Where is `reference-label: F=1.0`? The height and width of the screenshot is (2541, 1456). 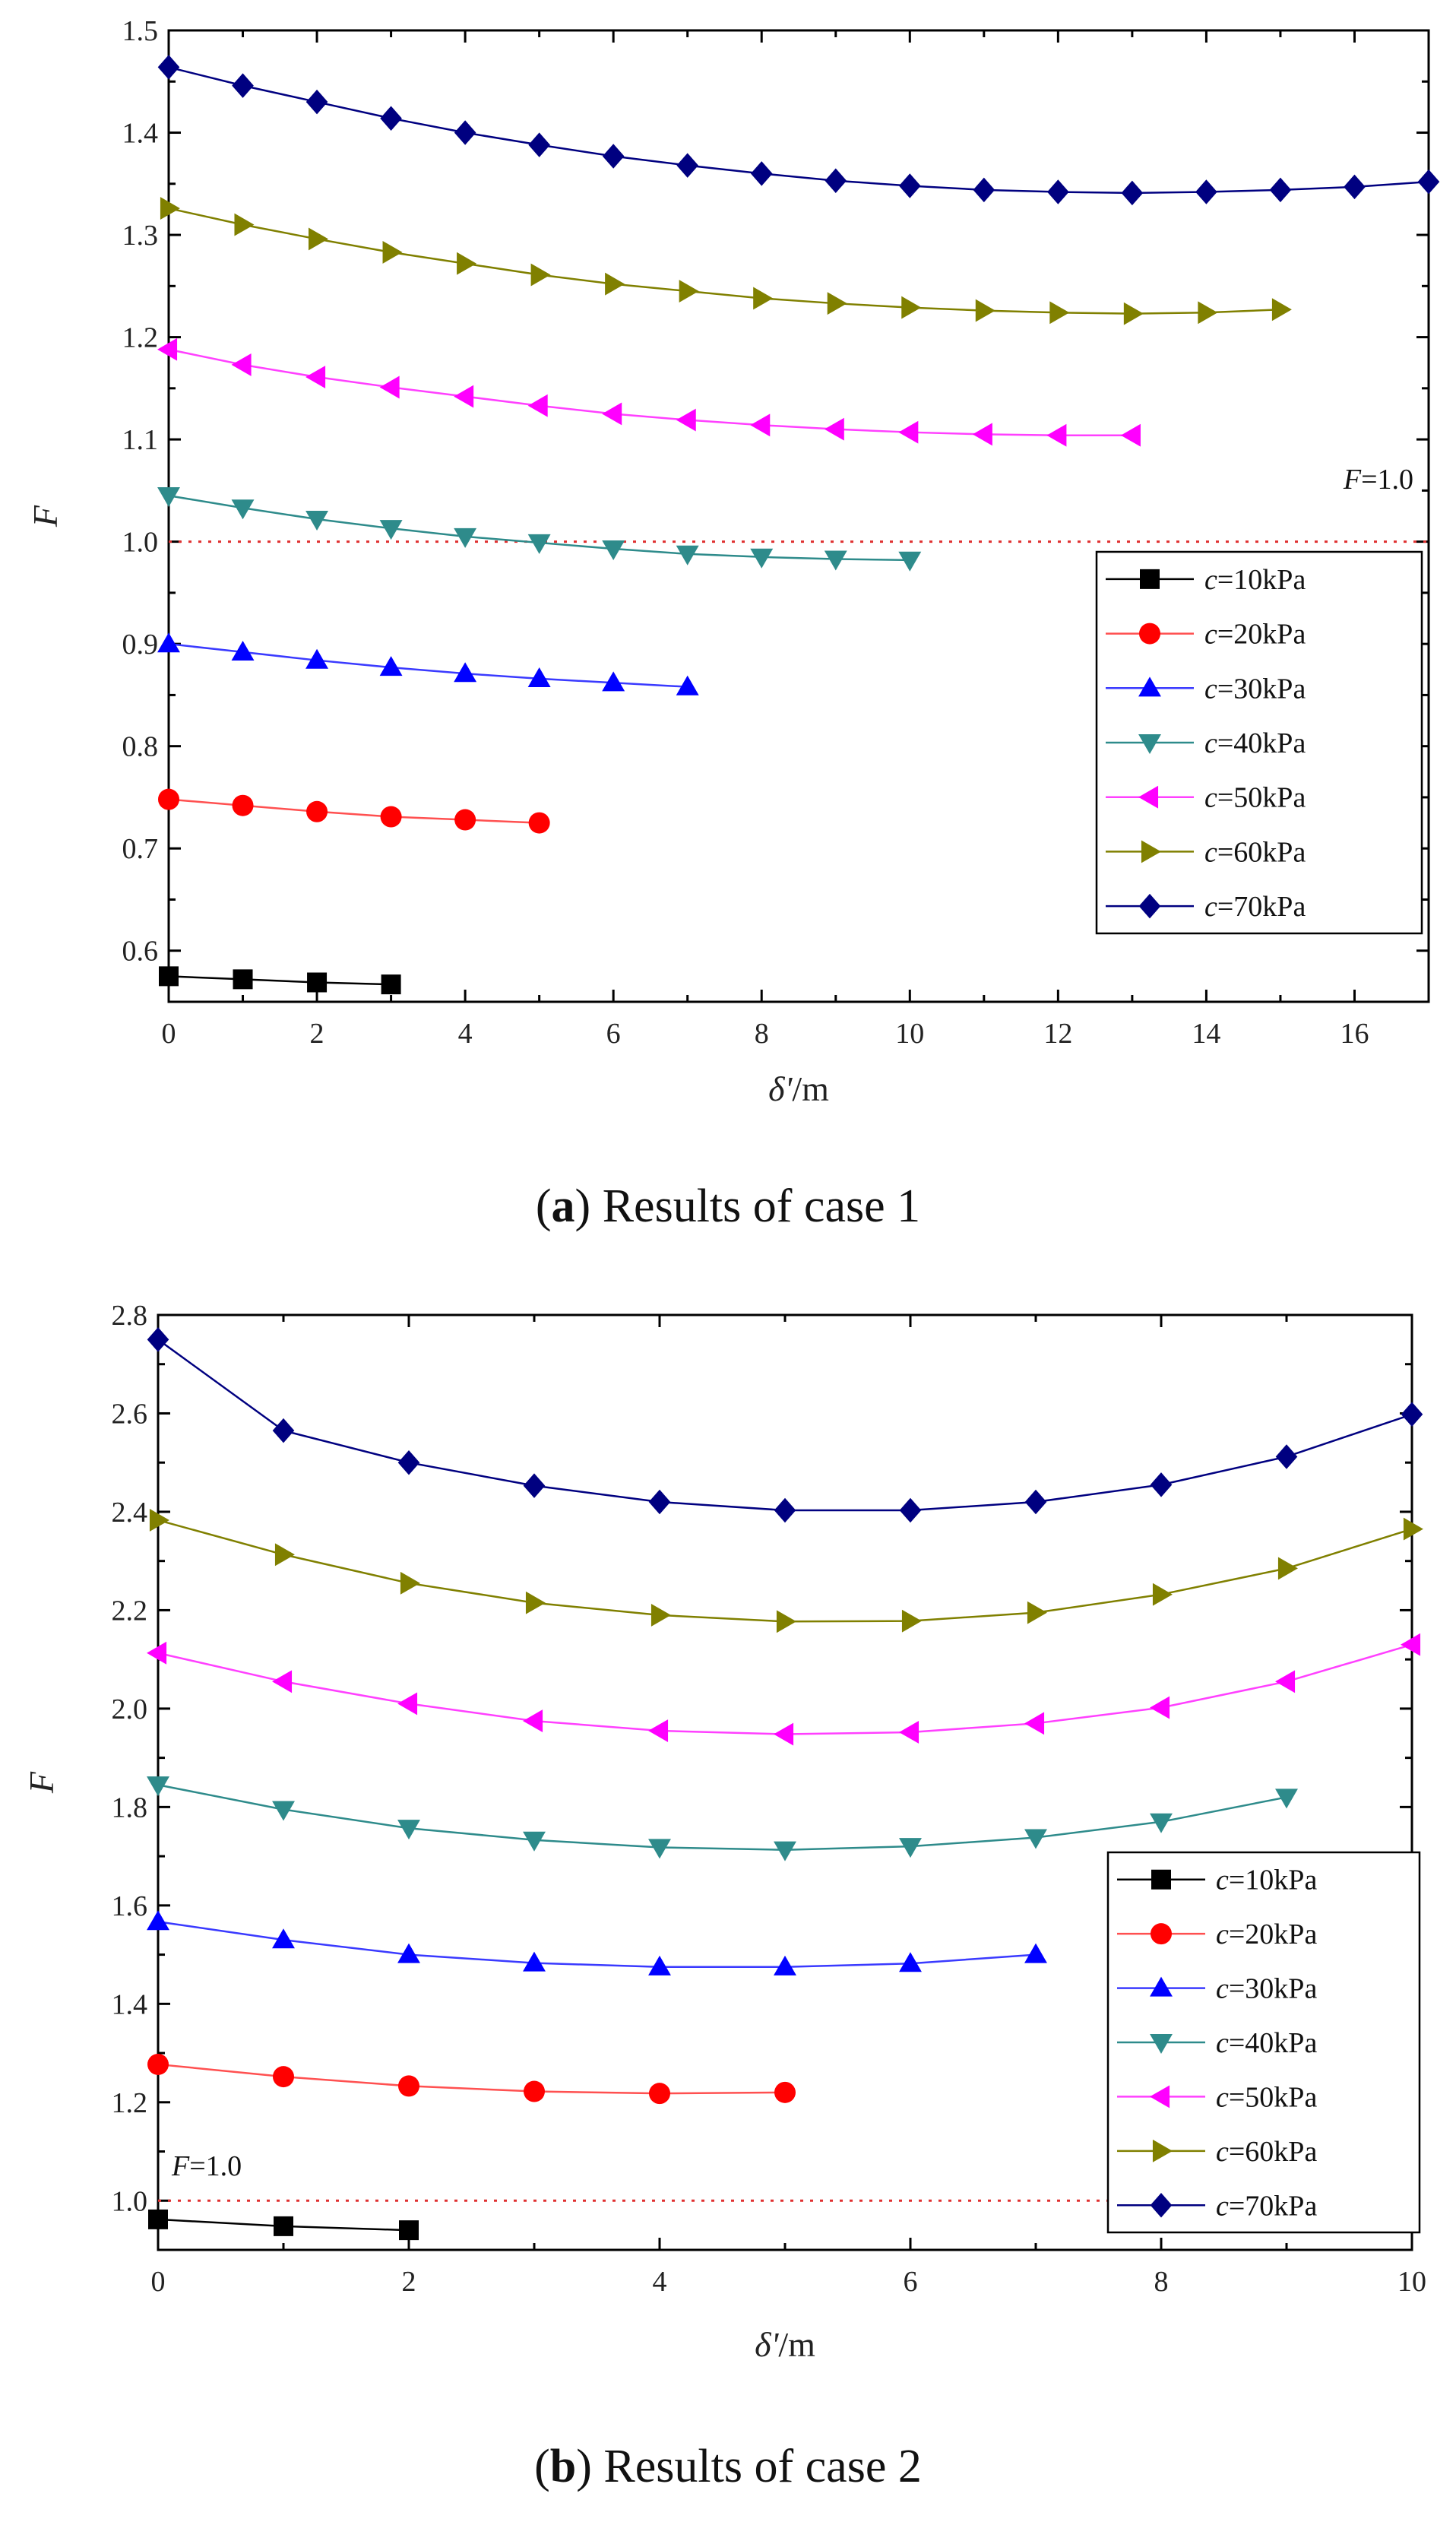 reference-label: F=1.0 is located at coordinates (206, 2166).